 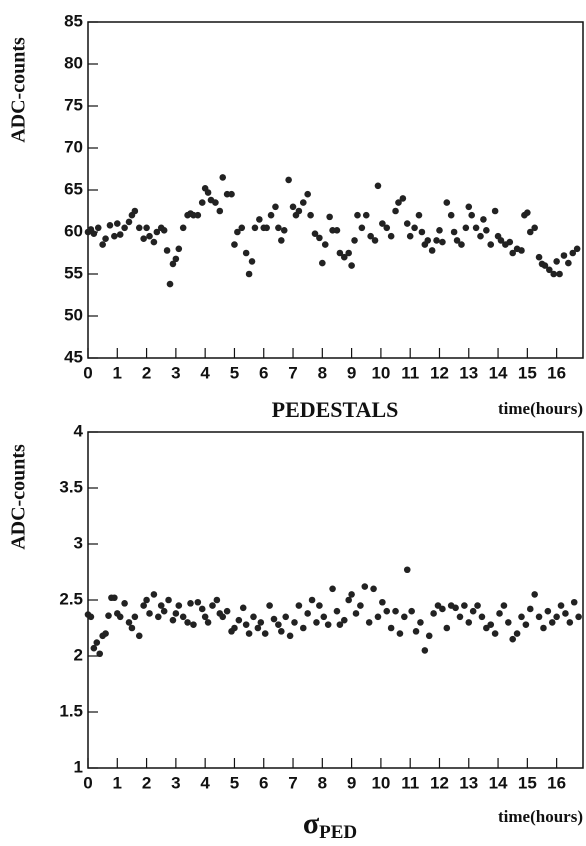 I want to click on x-tick-label: 8, so click(x=322, y=782).